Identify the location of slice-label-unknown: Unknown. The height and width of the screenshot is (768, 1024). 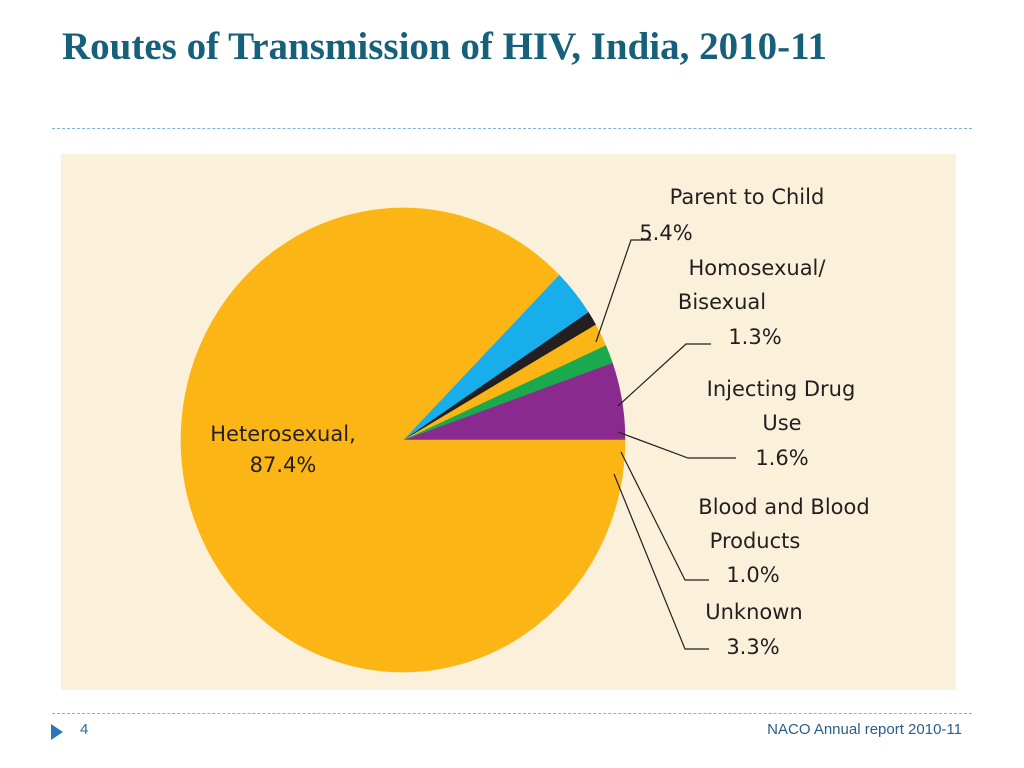
(753, 612).